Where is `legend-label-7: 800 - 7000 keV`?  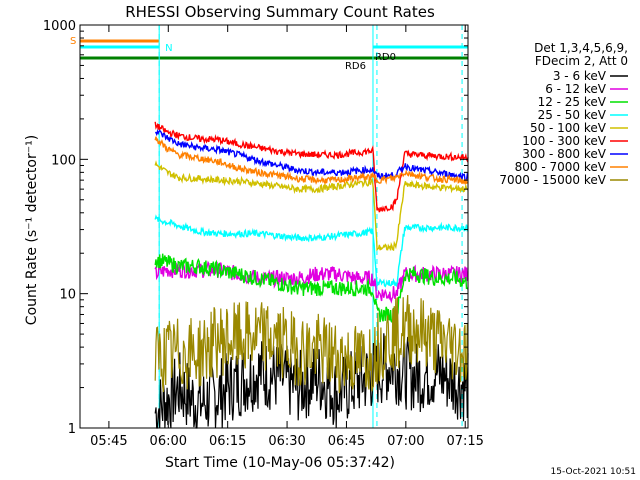 legend-label-7: 800 - 7000 keV is located at coordinates (561, 167).